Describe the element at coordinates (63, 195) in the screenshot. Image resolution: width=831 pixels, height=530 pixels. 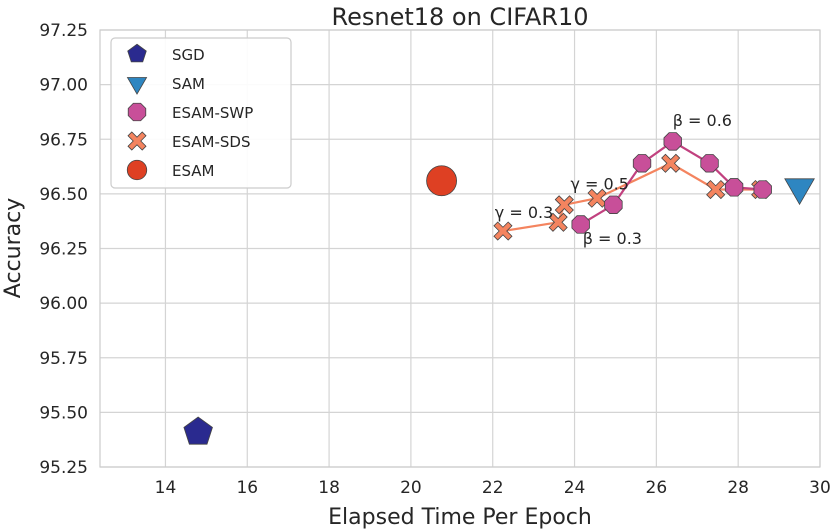
I see `y-tick-label: 96.50` at that location.